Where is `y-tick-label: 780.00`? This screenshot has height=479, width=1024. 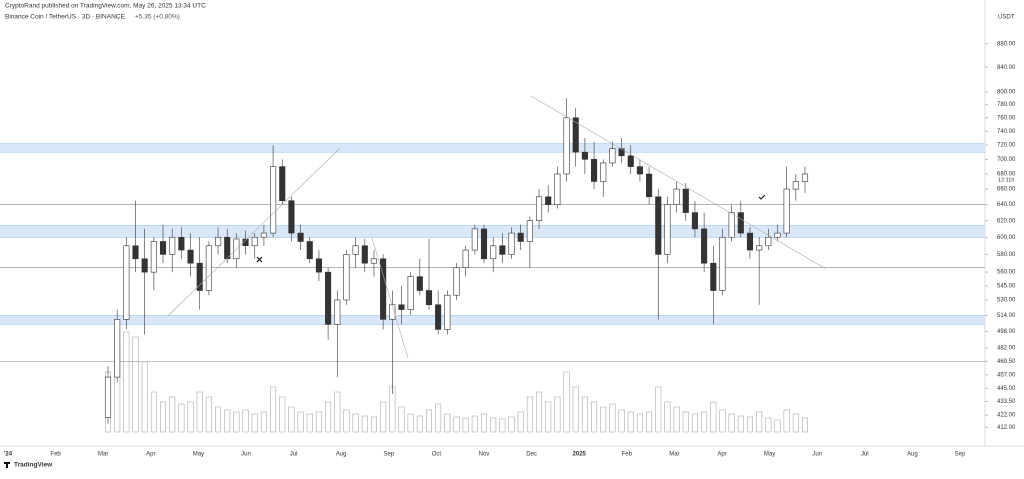 y-tick-label: 780.00 is located at coordinates (1006, 105).